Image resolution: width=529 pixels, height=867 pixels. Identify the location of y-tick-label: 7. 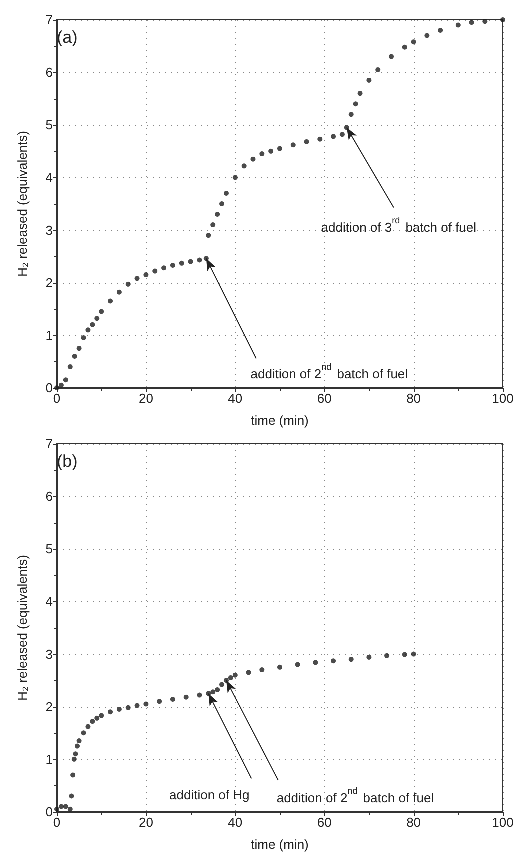
(49, 444).